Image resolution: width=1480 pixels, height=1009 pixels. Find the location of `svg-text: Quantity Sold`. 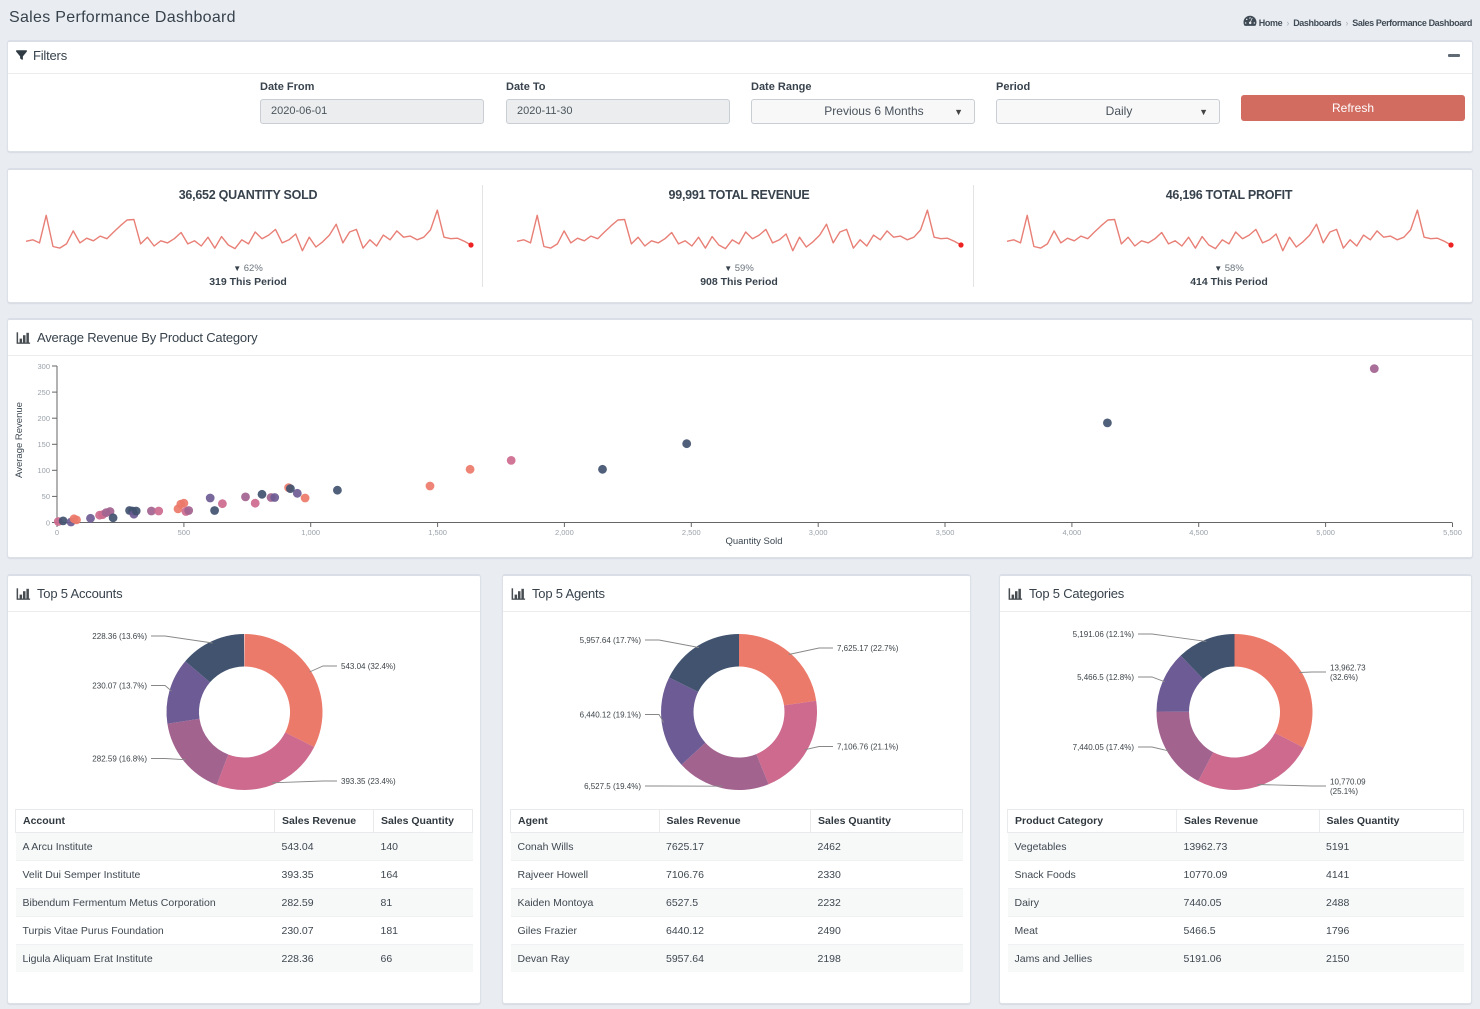

svg-text: Quantity Sold is located at coordinates (753, 541).